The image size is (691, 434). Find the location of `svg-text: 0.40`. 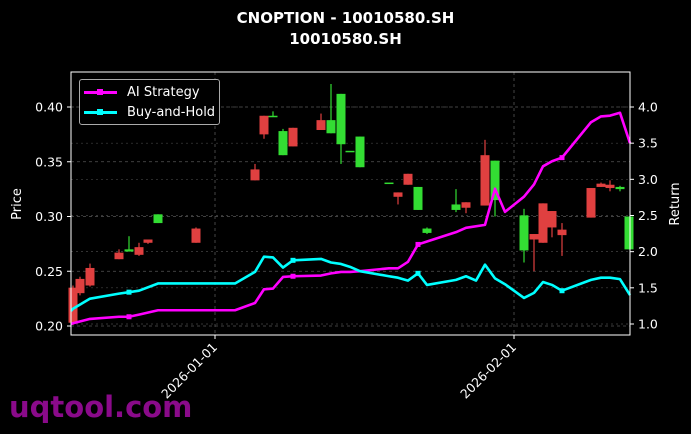

svg-text: 0.40 is located at coordinates (49, 107).